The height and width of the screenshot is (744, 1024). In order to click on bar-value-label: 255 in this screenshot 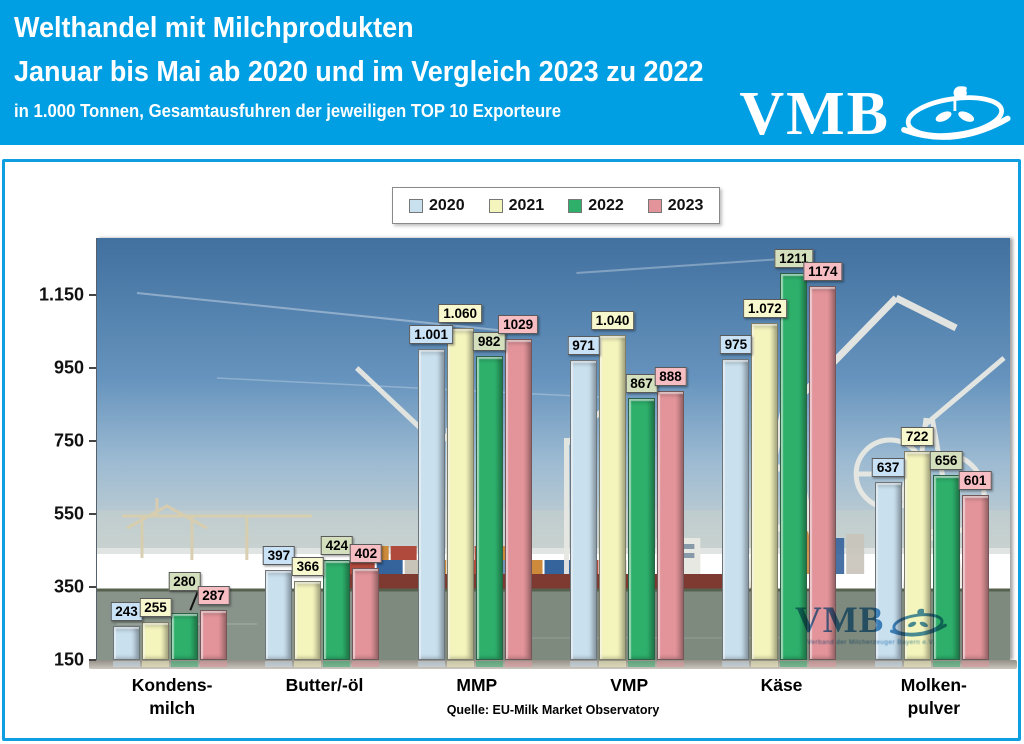, I will do `click(155, 607)`.